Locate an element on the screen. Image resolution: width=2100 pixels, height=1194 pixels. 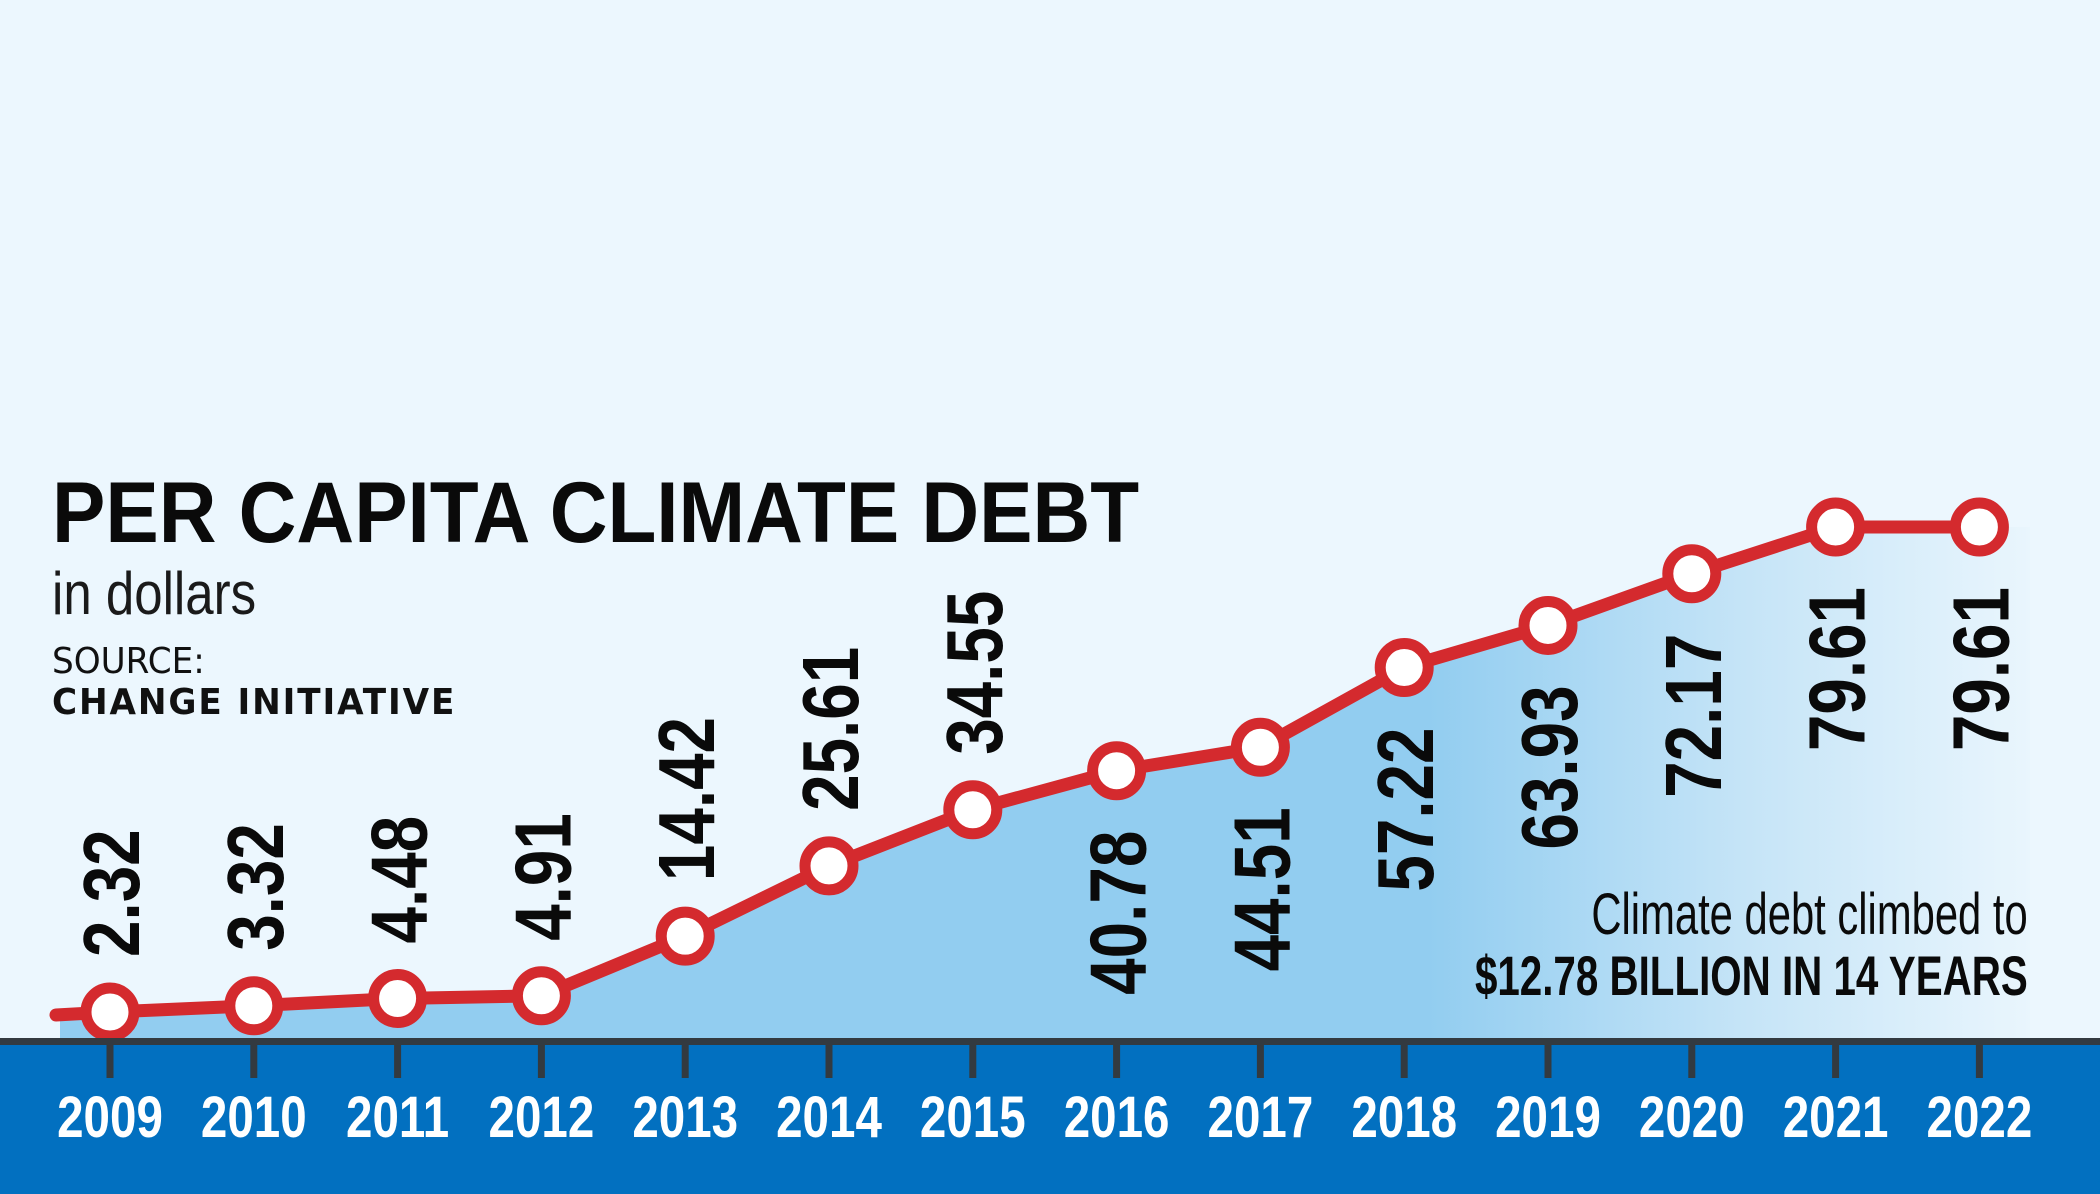
x-axis-band is located at coordinates (1050, 1118).